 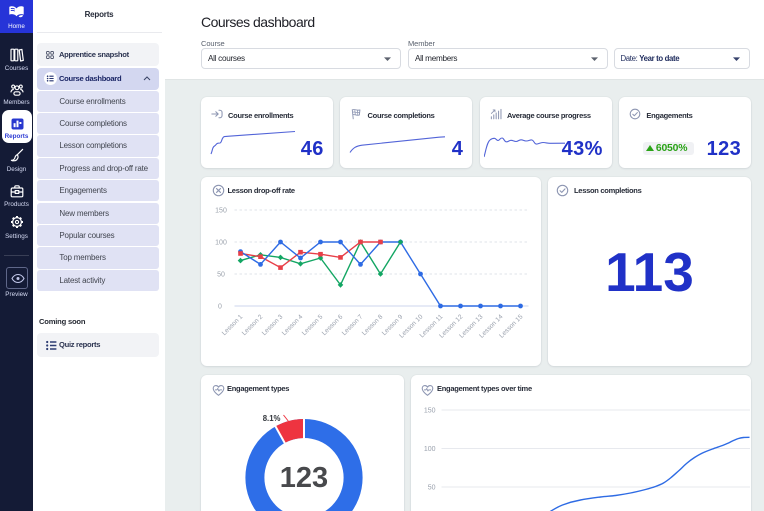 What do you see at coordinates (271, 418) in the screenshot?
I see `svg-text: 8.1%` at bounding box center [271, 418].